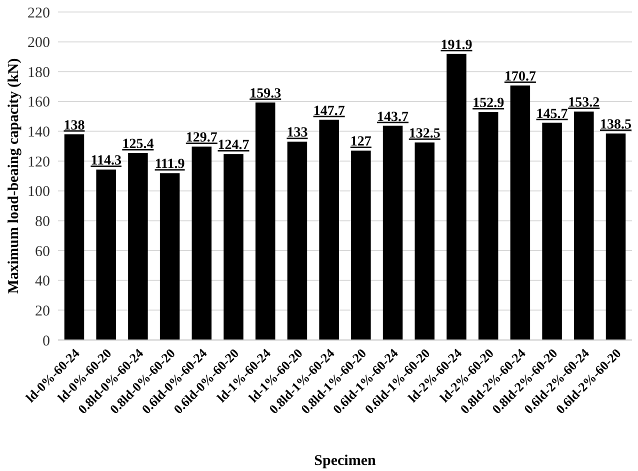 The width and height of the screenshot is (638, 471). Describe the element at coordinates (138, 144) in the screenshot. I see `data-label: 125.4` at that location.